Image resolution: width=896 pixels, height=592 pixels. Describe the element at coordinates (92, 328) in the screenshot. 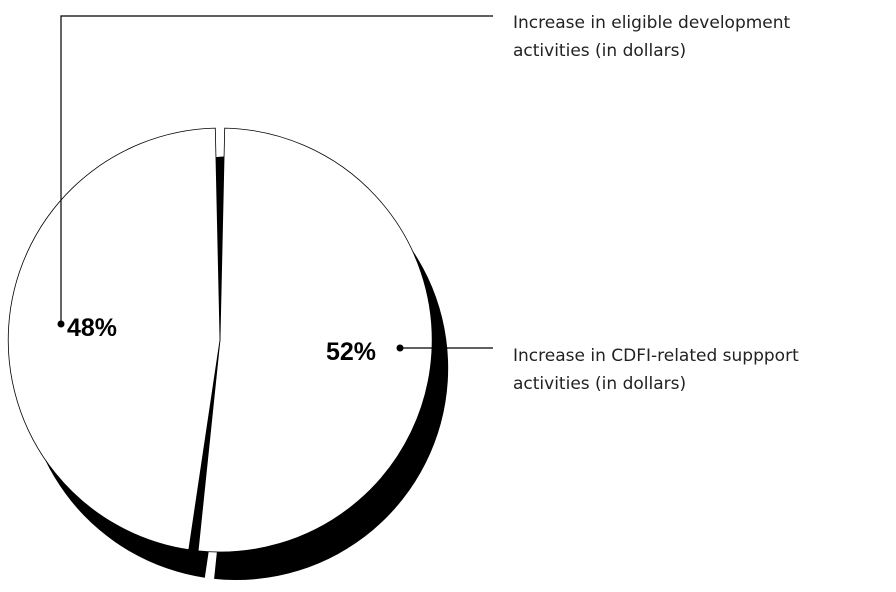

I see `slice-value-label-eligible: 48%` at that location.